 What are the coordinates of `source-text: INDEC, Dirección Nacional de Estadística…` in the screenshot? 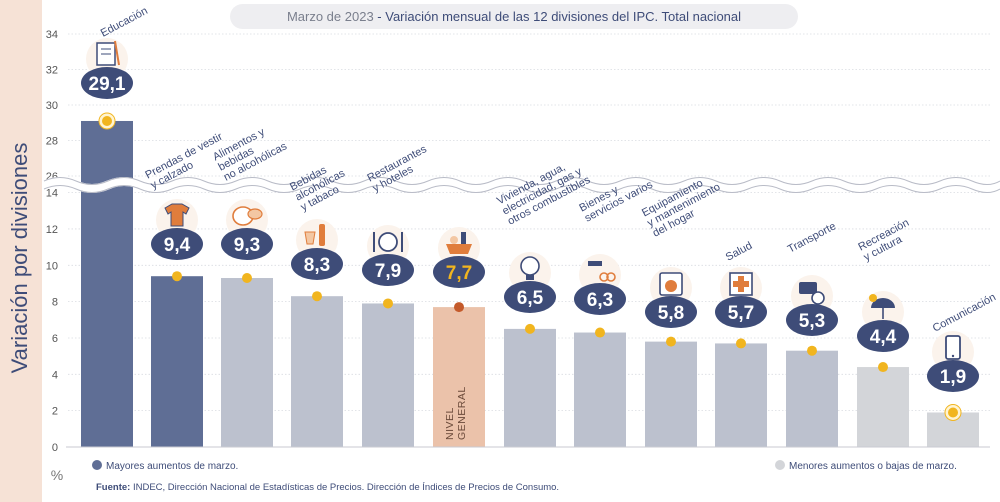 It's located at (344, 487).